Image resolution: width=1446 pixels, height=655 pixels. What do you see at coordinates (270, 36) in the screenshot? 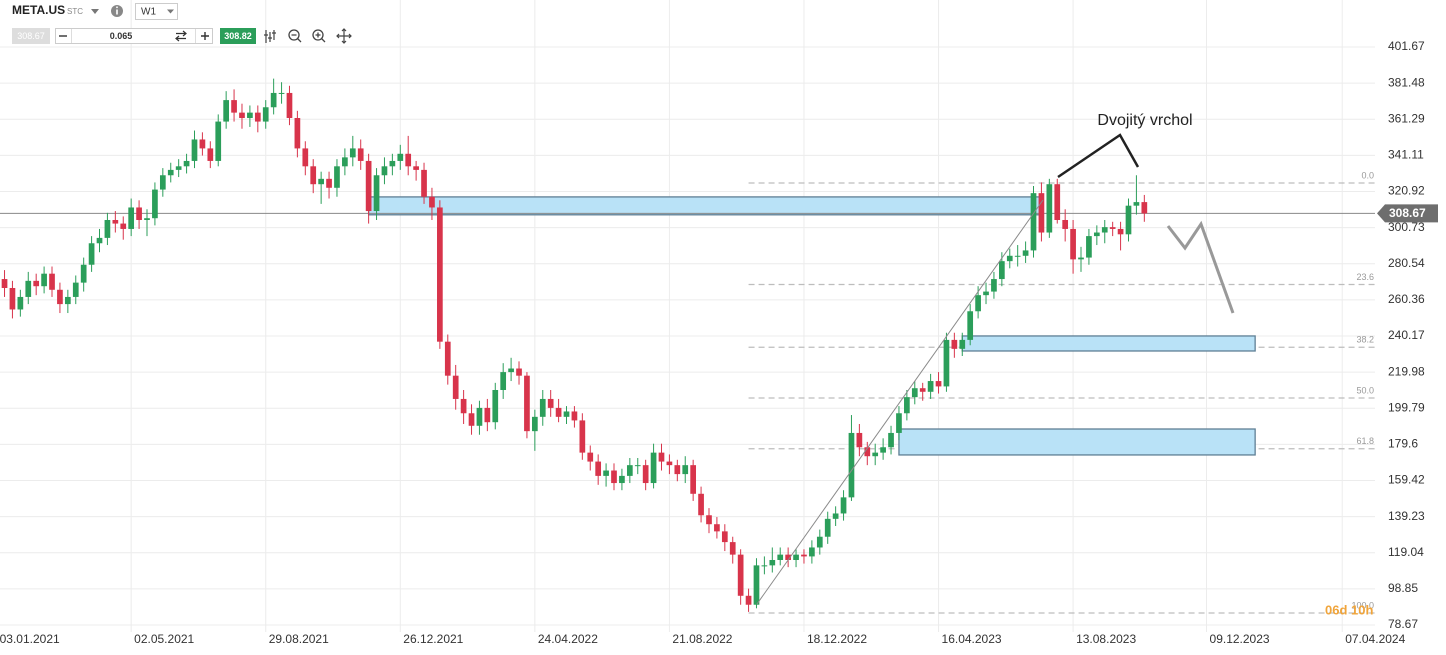
I see `chart-type-icon` at bounding box center [270, 36].